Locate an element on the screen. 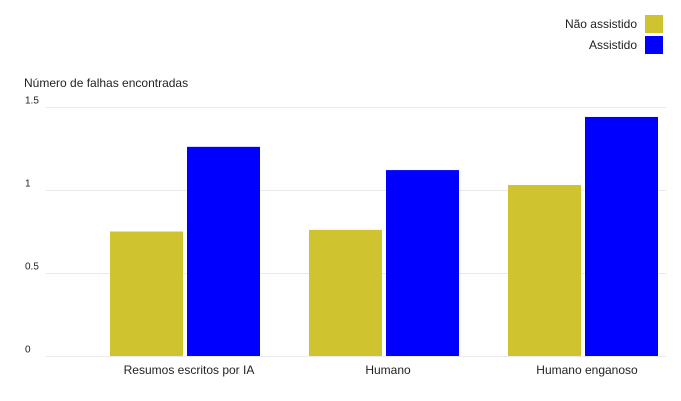 This screenshot has height=401, width=681. legend: Não assistido Assistido is located at coordinates (614, 34).